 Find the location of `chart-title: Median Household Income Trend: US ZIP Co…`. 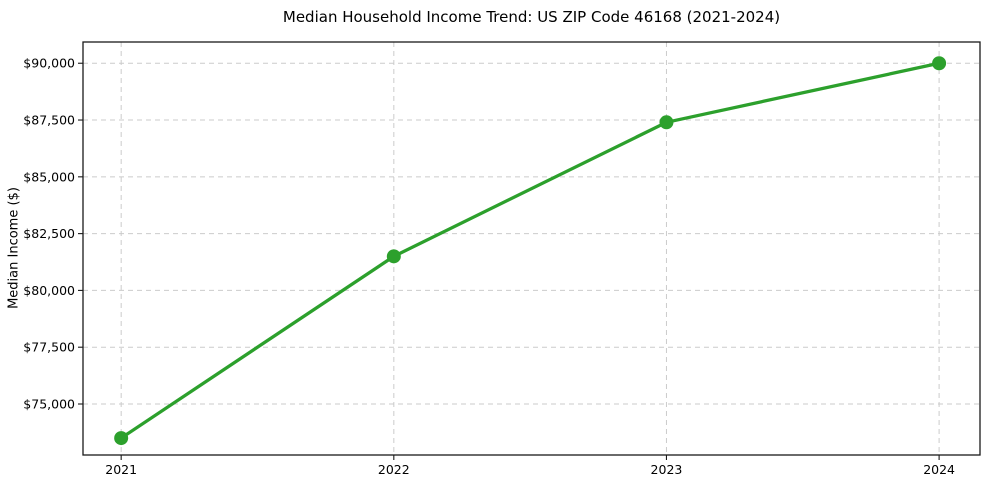

chart-title: Median Household Income Trend: US ZIP Co… is located at coordinates (531, 17).